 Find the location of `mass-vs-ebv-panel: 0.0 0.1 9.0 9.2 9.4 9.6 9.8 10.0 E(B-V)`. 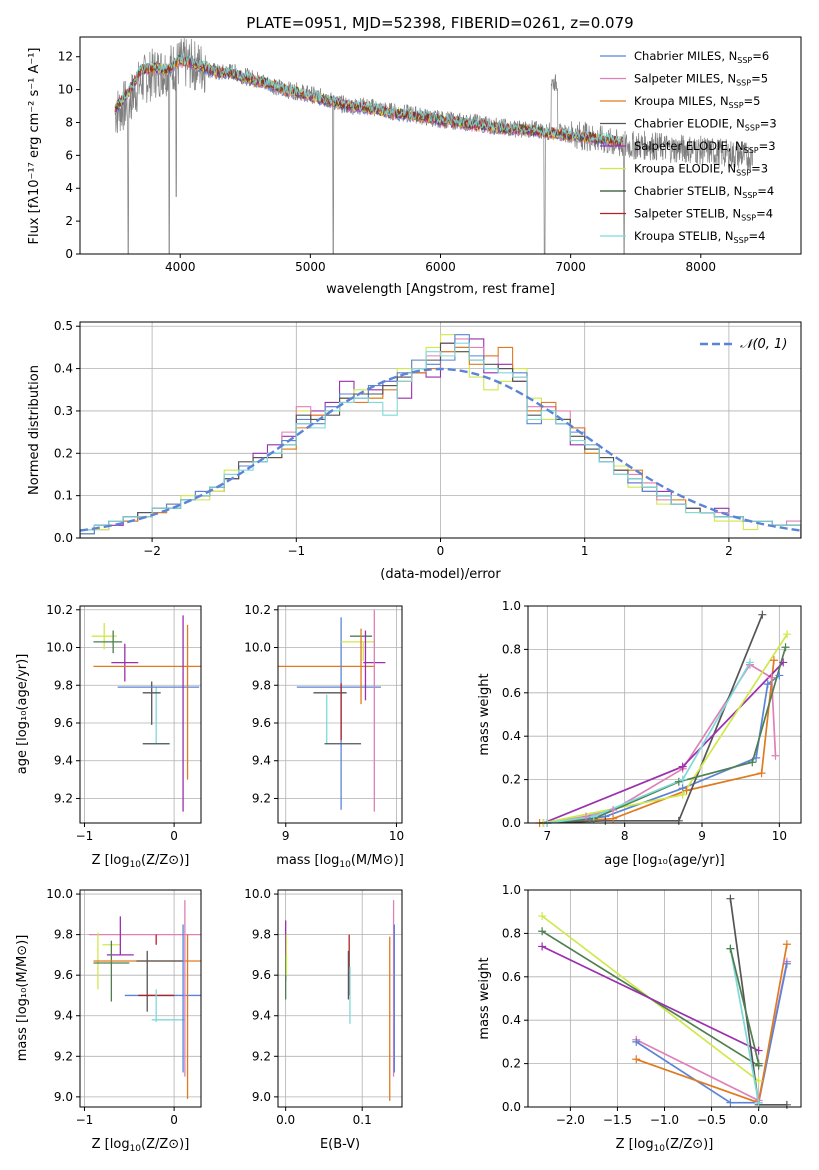

mass-vs-ebv-panel: 0.0 0.1 9.0 9.2 9.4 9.6 9.8 10.0 E(B-V) is located at coordinates (323, 1019).